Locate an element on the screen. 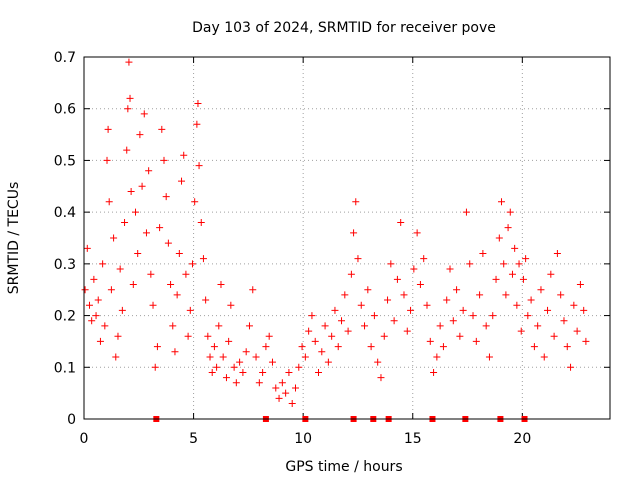 The height and width of the screenshot is (480, 640). y-tick-label: 0.6 is located at coordinates (65, 110).